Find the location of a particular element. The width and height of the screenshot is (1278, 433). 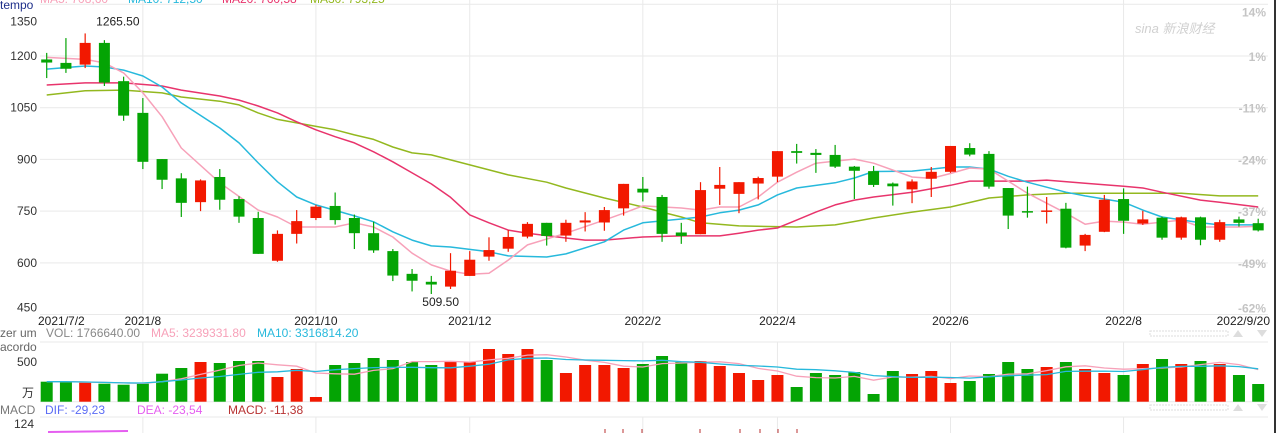

percent-tick-label: 1% is located at coordinates (1258, 57).